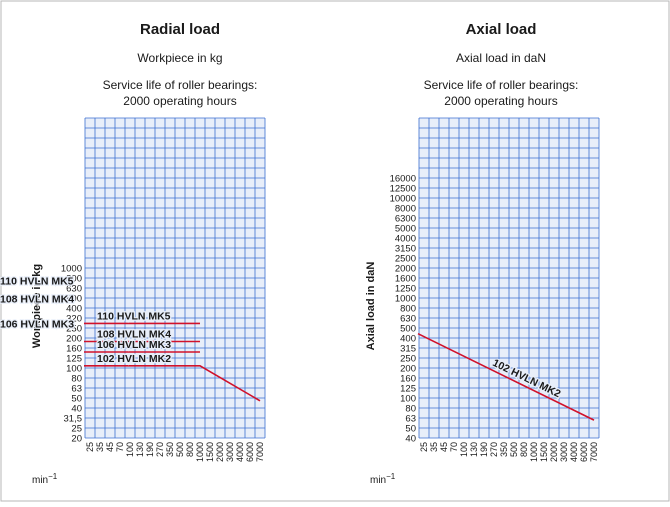 This screenshot has width=670, height=507. I want to click on axial-x-tick-label: 270, so click(494, 449).